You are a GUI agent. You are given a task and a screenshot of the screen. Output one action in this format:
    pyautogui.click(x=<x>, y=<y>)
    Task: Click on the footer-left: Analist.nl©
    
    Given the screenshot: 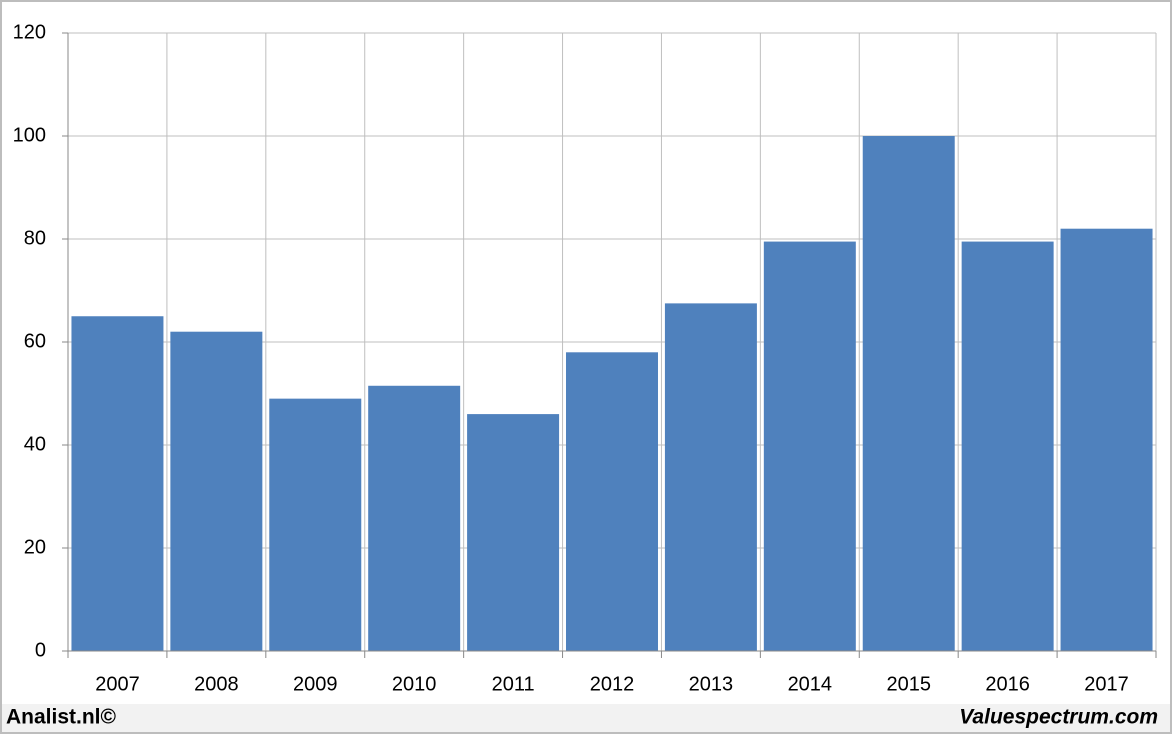 What is the action you would take?
    pyautogui.click(x=61, y=717)
    